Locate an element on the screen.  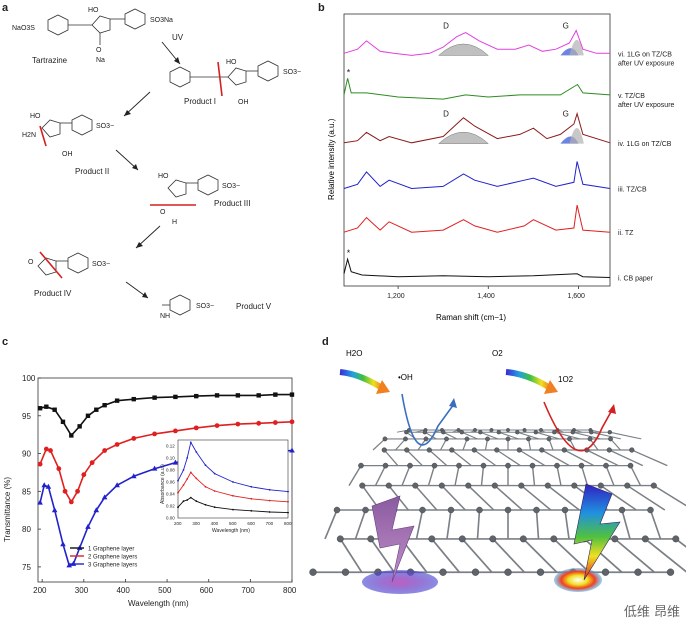
inset-xtick-label: 400 is located at coordinates (215, 523).